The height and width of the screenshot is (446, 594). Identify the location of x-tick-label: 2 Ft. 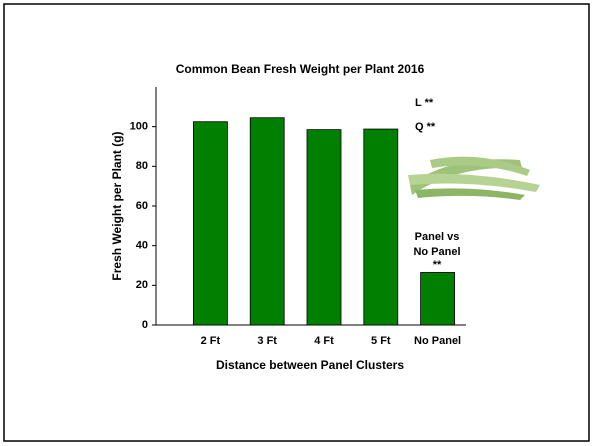
(211, 341).